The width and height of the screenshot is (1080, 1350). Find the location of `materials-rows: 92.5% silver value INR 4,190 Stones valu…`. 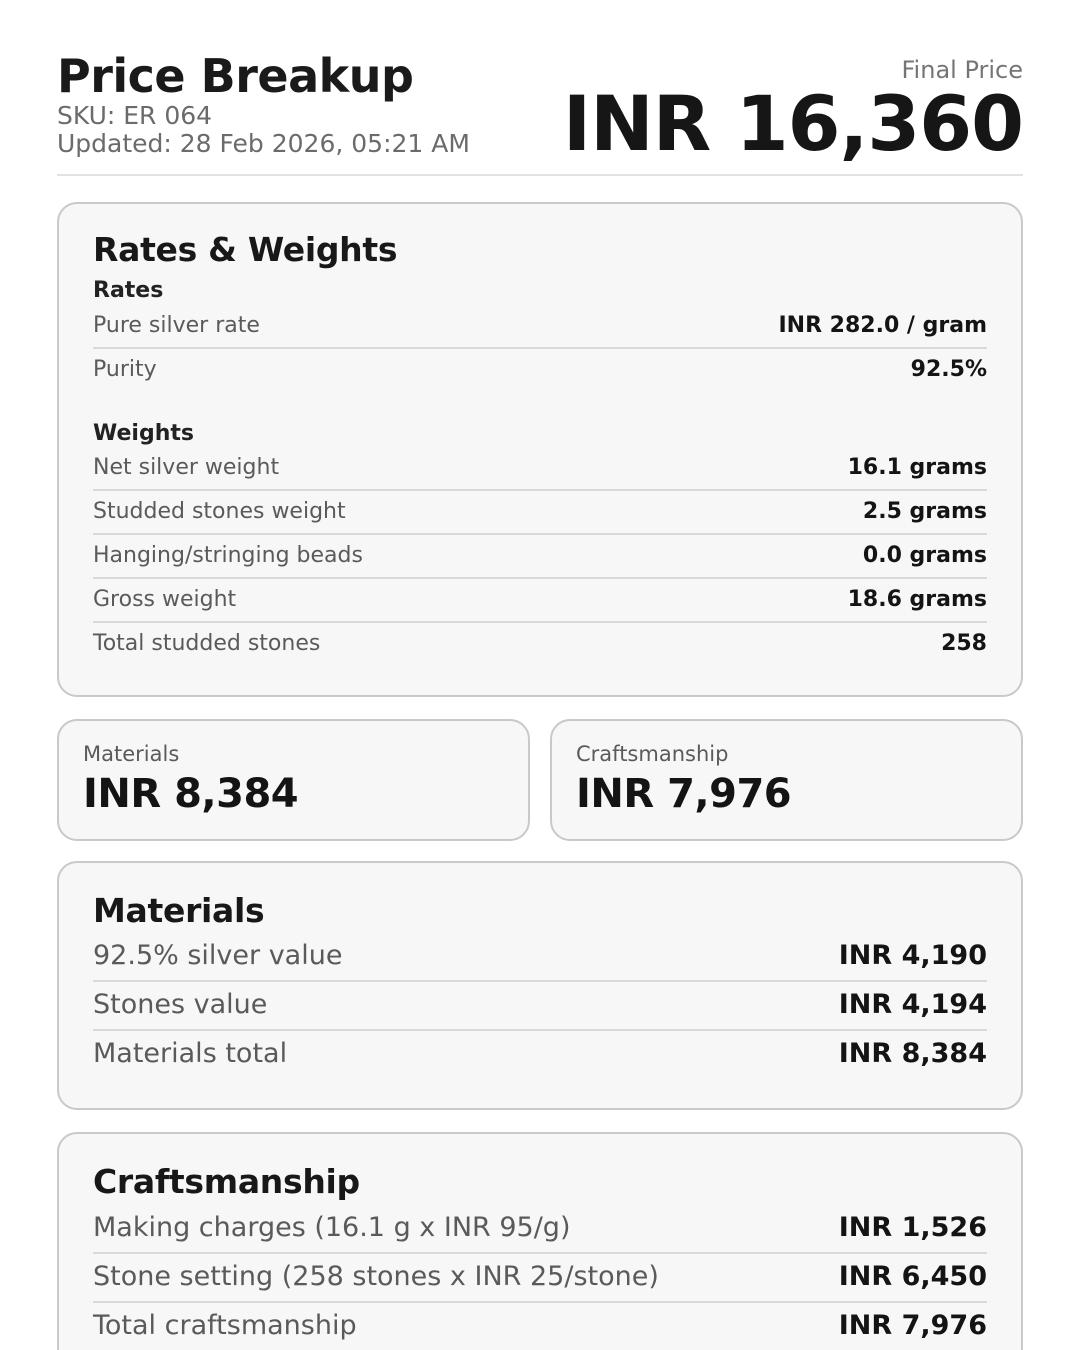

materials-rows: 92.5% silver value INR 4,190 Stones valu… is located at coordinates (540, 1005).